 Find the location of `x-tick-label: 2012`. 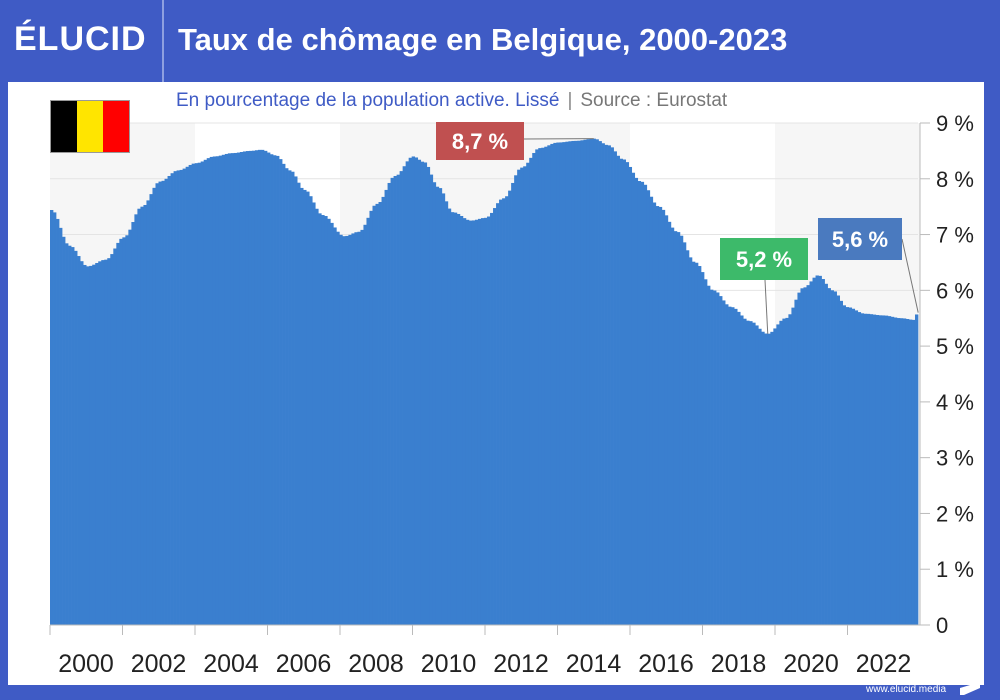

x-tick-label: 2012 is located at coordinates (521, 664).